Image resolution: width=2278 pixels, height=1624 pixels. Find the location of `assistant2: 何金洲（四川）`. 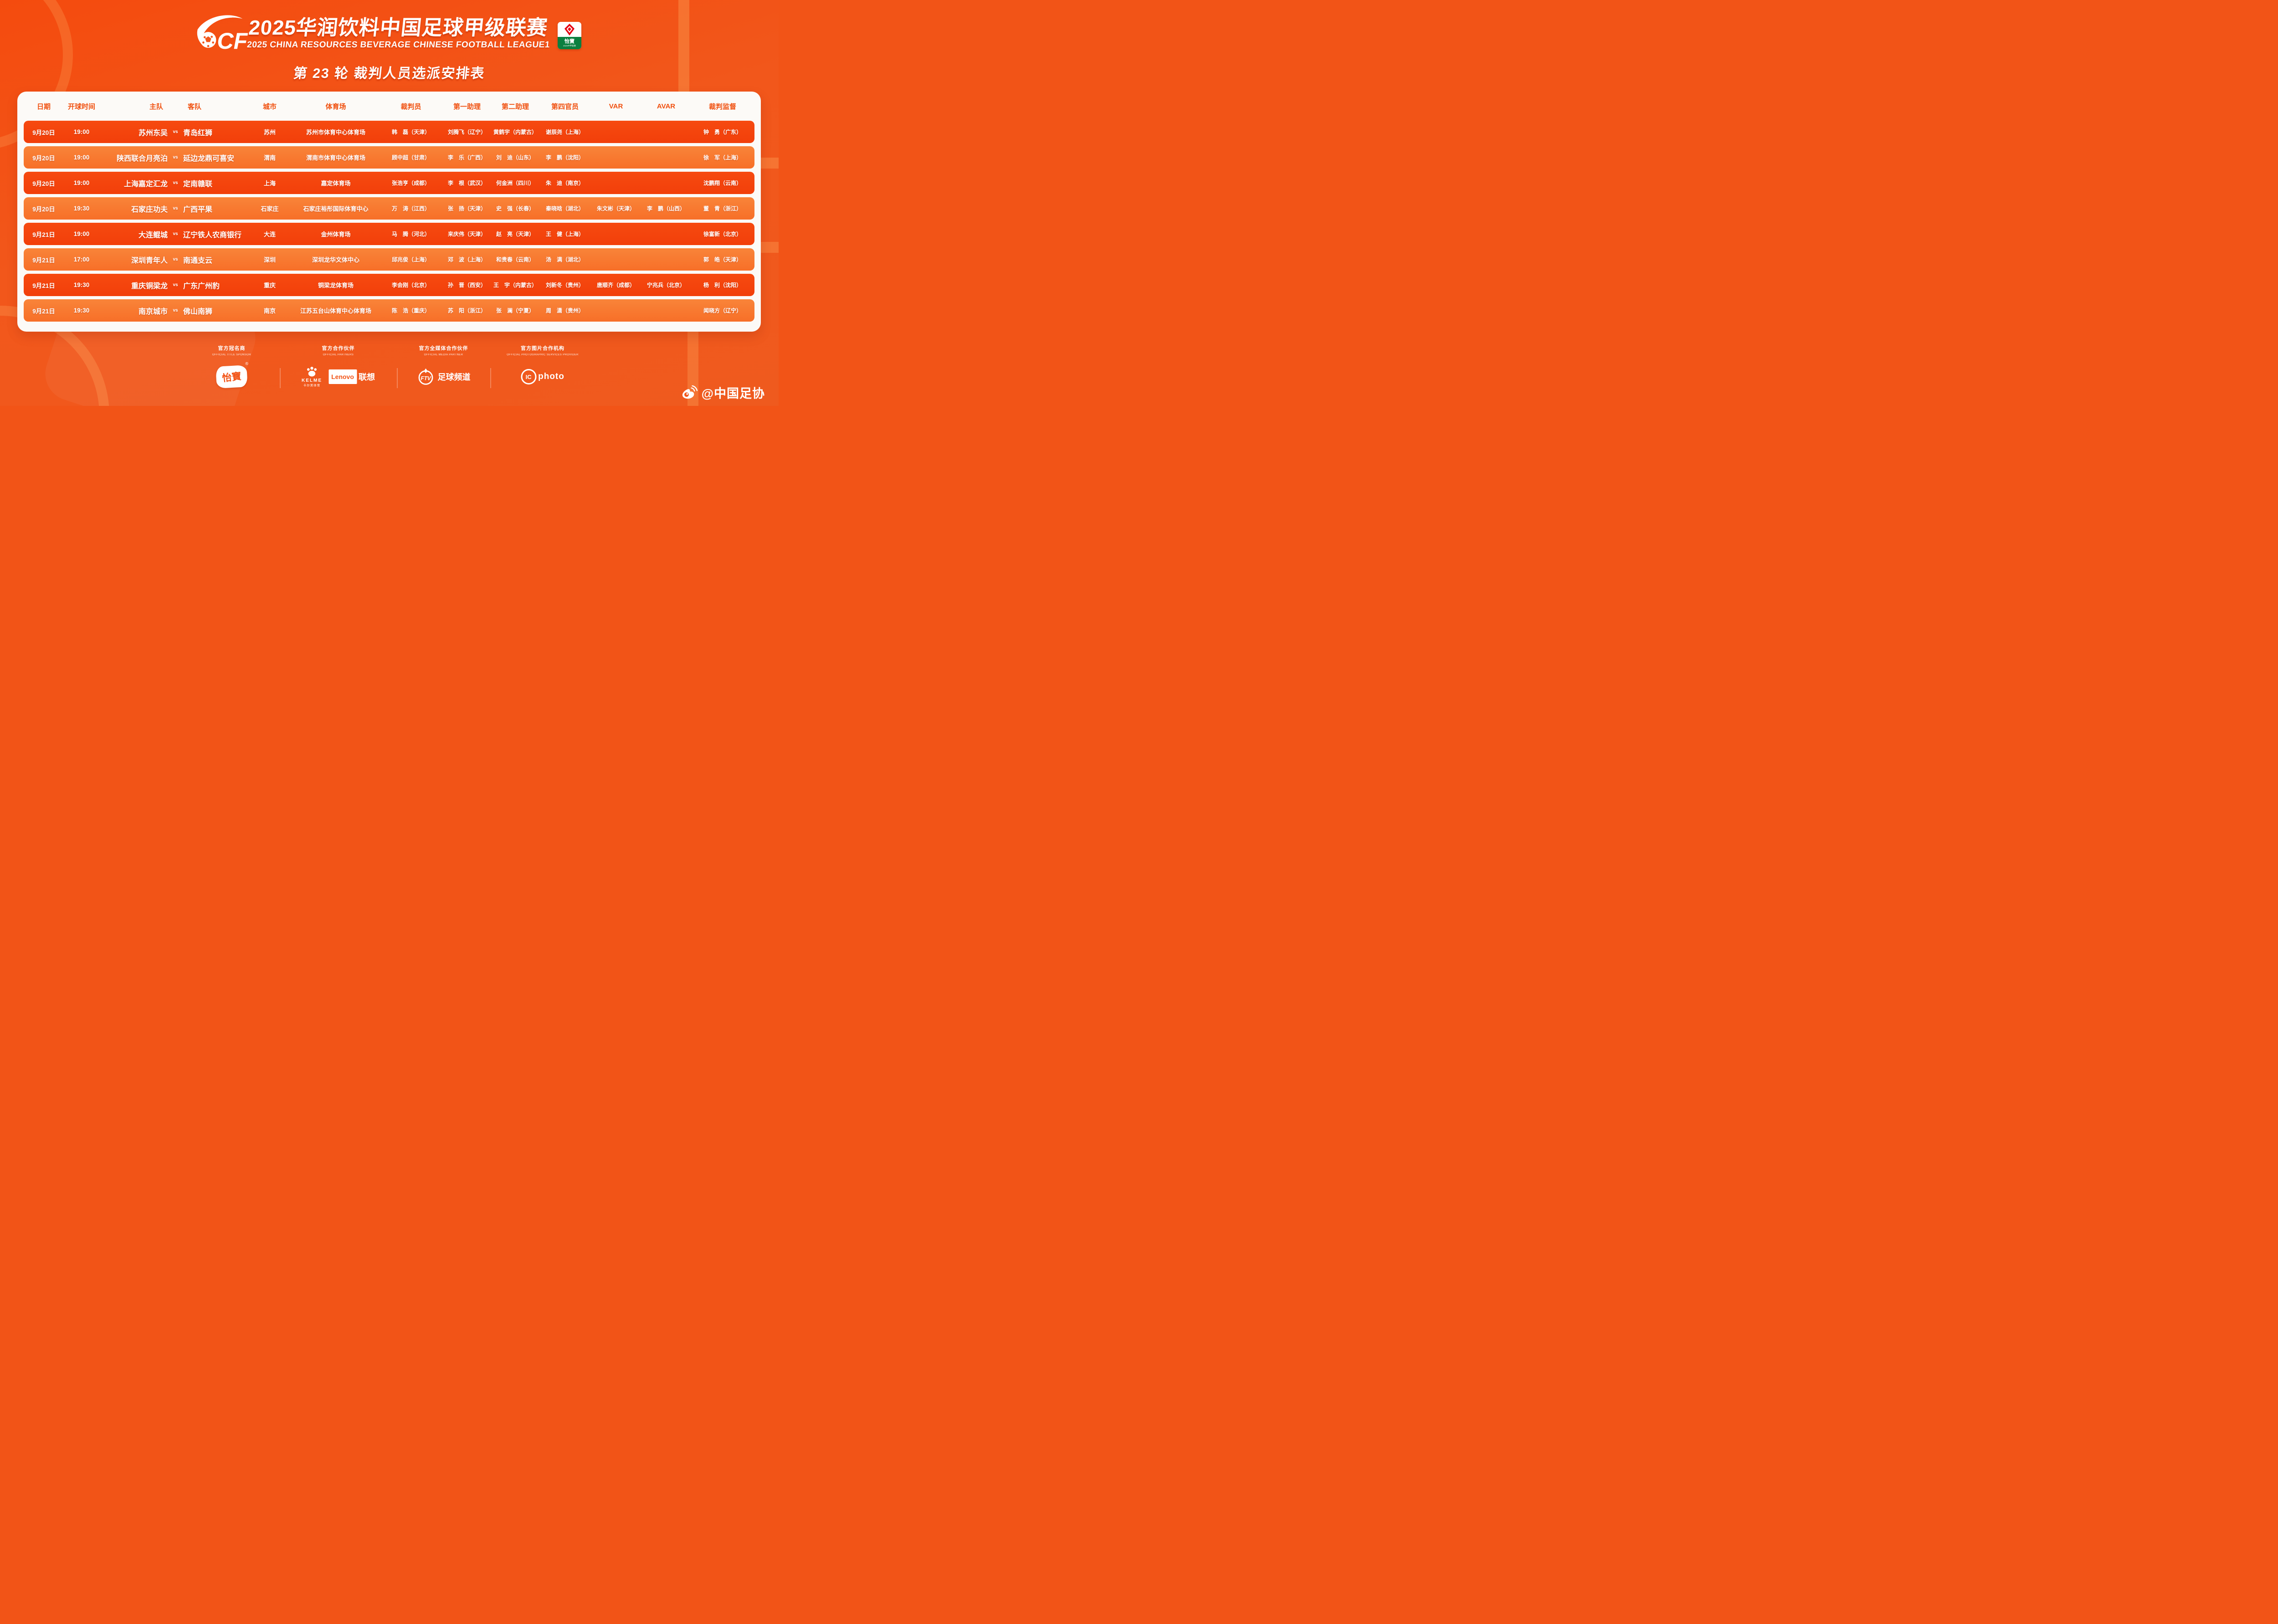

assistant2: 何金洲（四川） is located at coordinates (515, 183).